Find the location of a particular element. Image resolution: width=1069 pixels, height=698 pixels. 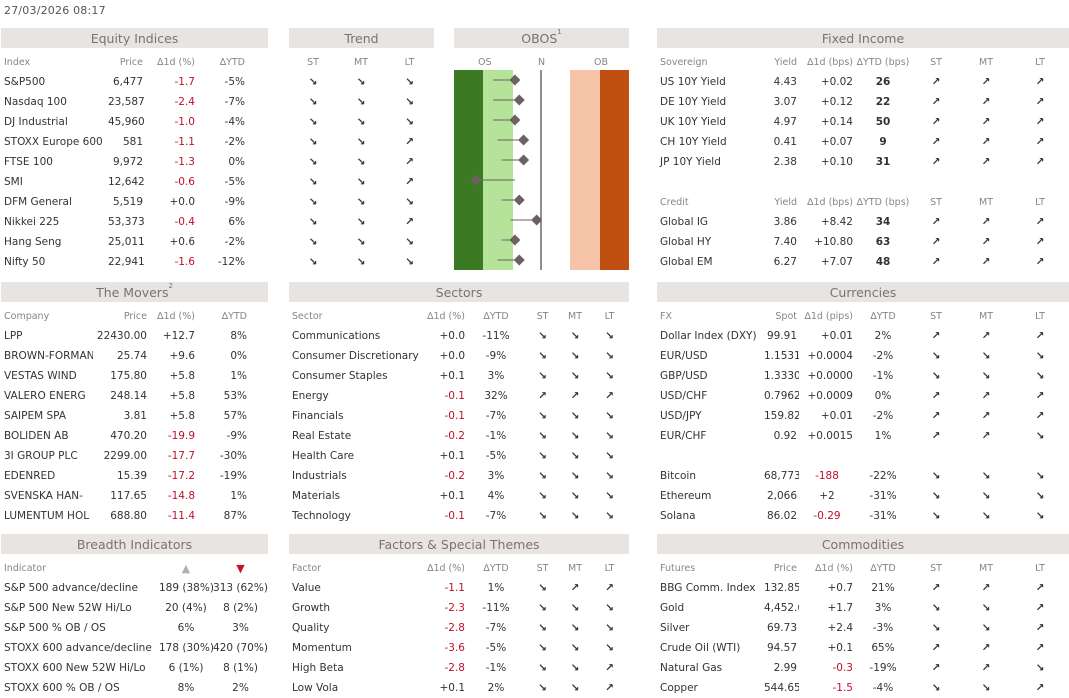

company-name: 3I GROUP PLC is located at coordinates (41, 456).